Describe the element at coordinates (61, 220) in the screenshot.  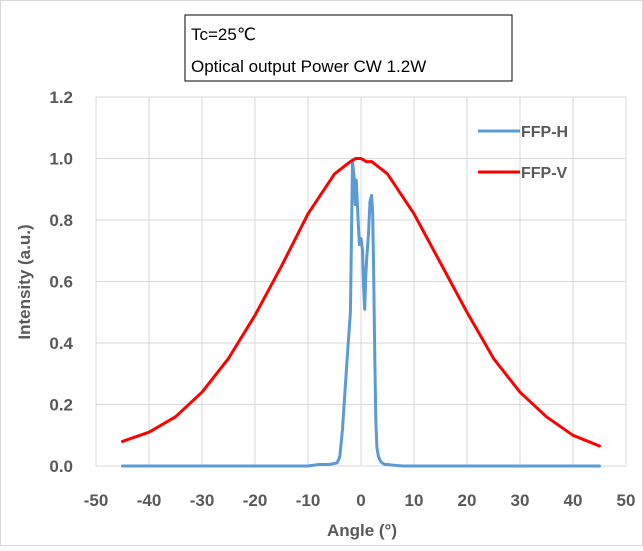
I see `y-tick-label: 0.8` at that location.